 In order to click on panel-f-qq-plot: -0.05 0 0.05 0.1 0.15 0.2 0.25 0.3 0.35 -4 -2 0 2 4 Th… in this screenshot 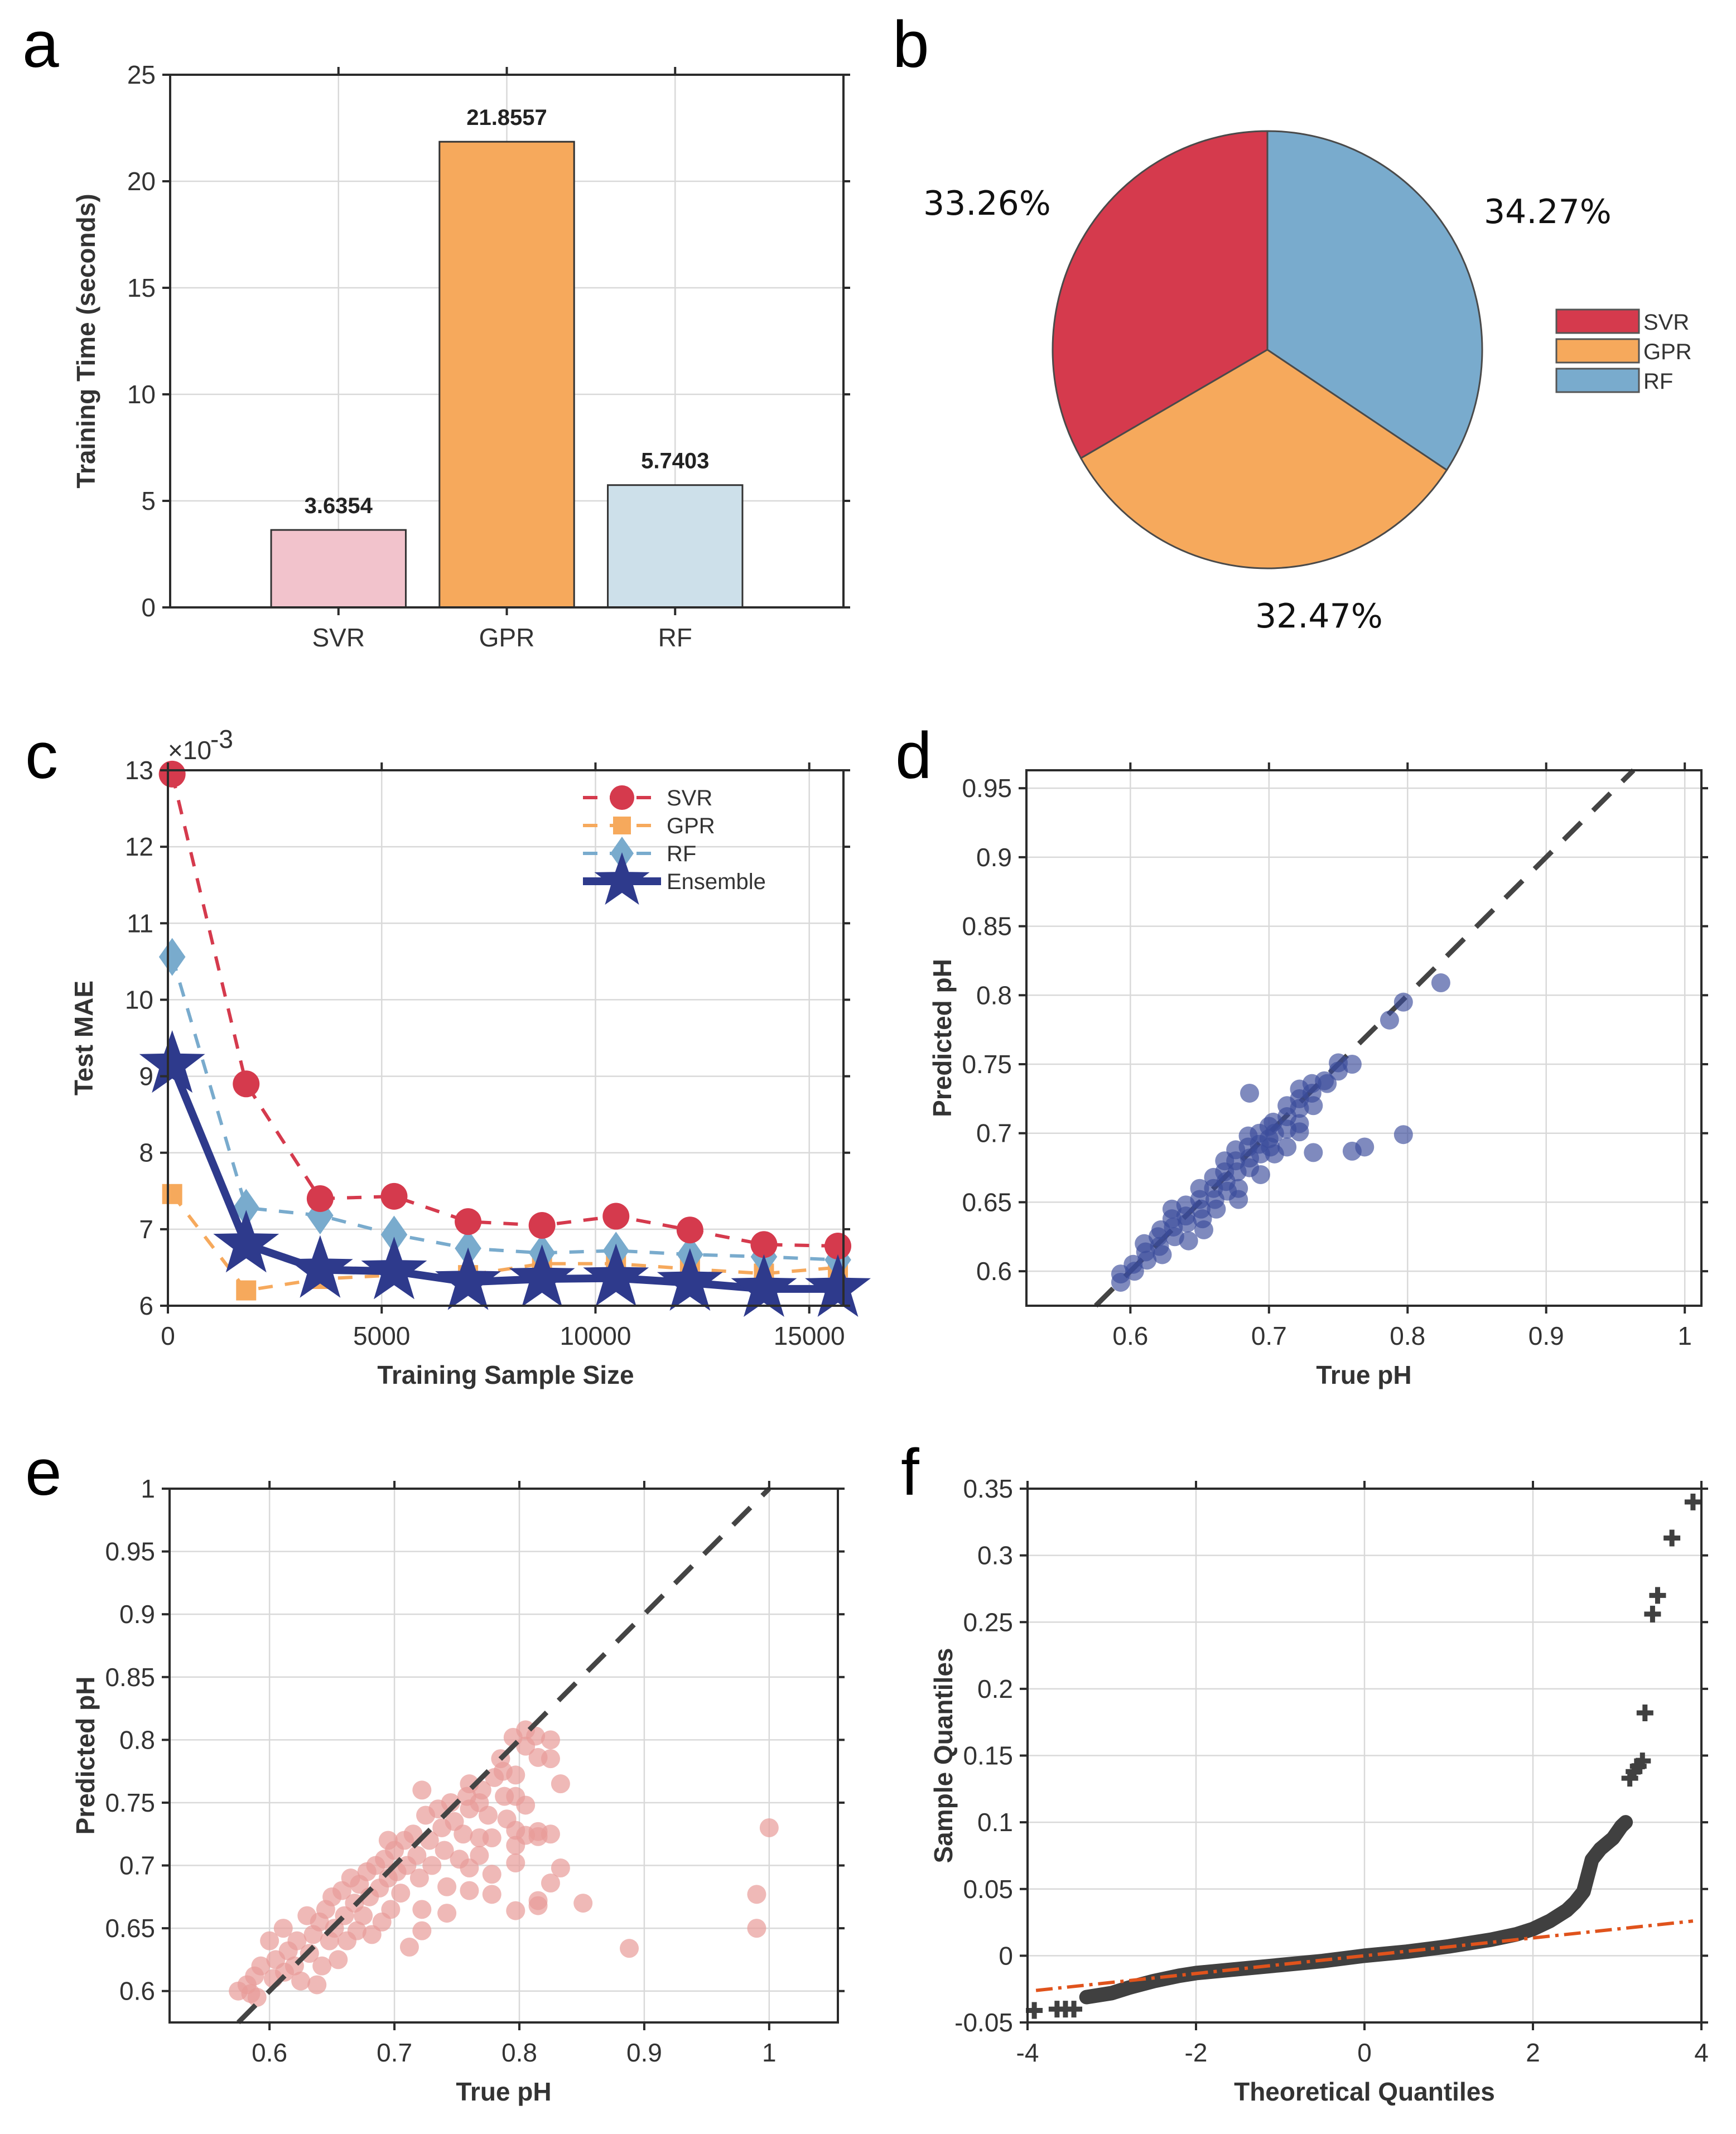, I will do `click(1319, 1790)`.